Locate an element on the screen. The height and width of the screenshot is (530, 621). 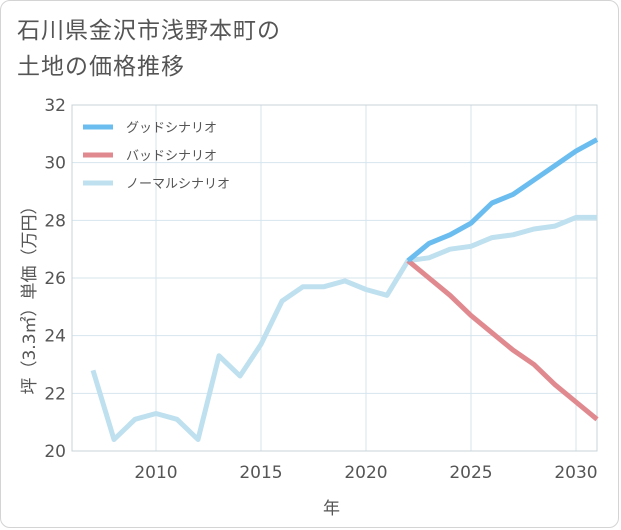
x-tick-label: 2025 is located at coordinates (470, 473).